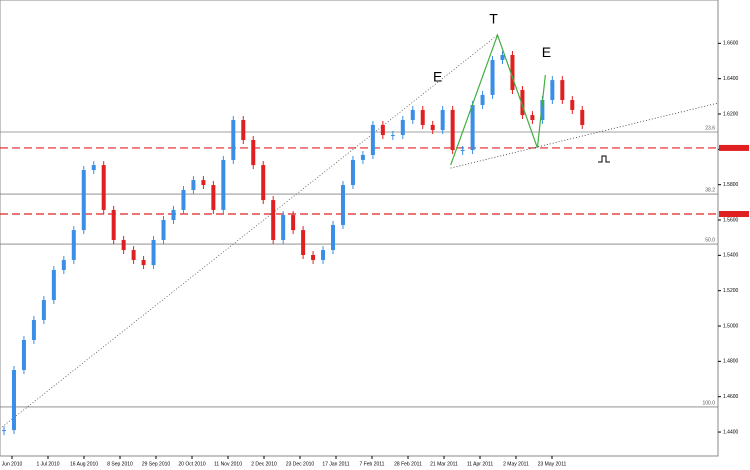  Describe the element at coordinates (731, 326) in the screenshot. I see `y-tick-label: 1.5000` at that location.